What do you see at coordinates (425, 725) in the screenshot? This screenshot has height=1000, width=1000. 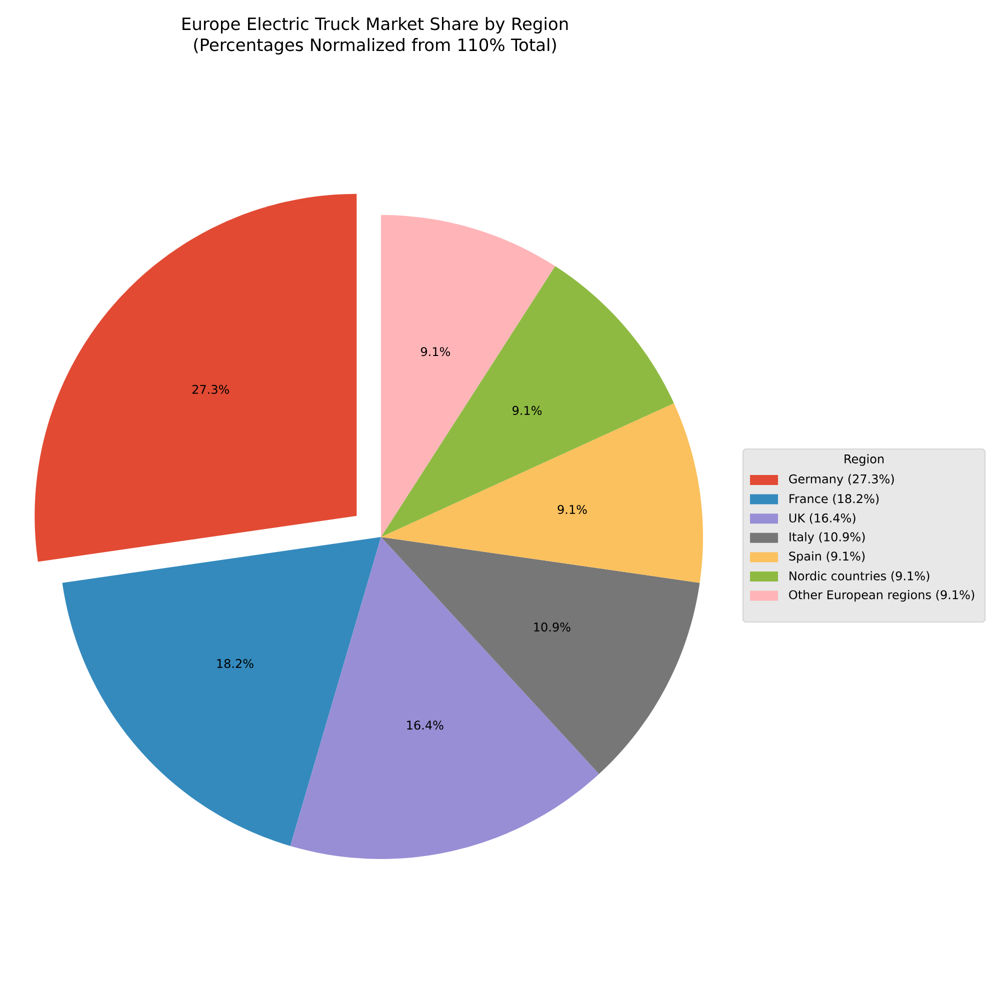 I see `data-label: 16.4%` at bounding box center [425, 725].